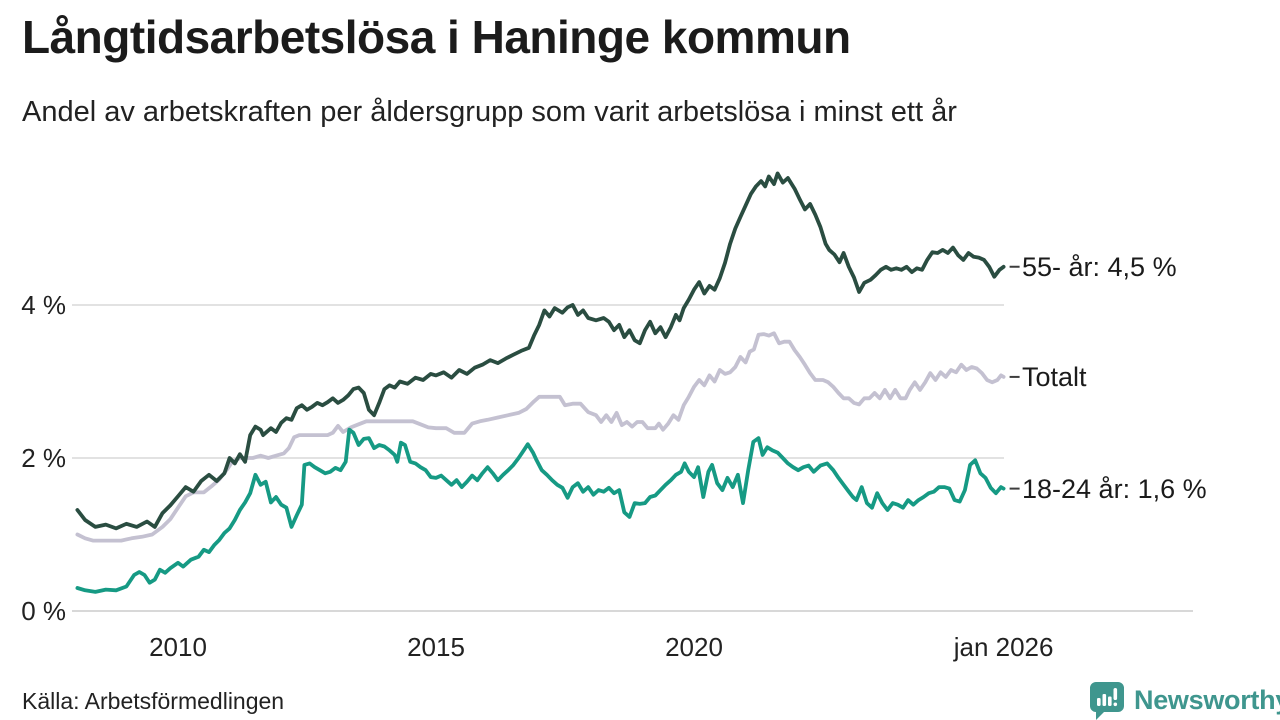  Describe the element at coordinates (1003, 647) in the screenshot. I see `x-axis-tick-jan-2026: jan 2026` at that location.